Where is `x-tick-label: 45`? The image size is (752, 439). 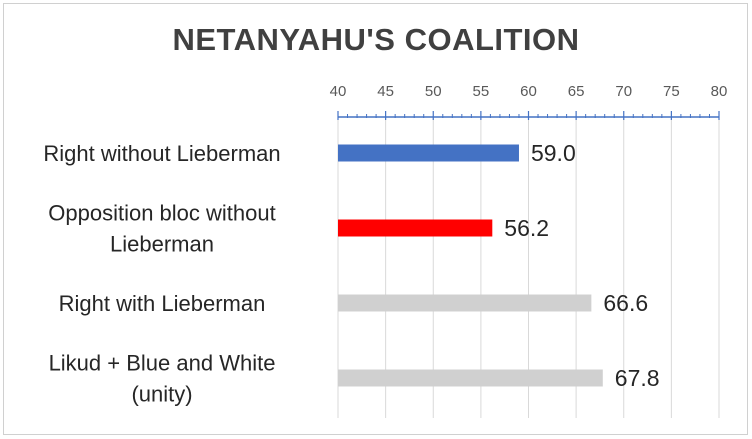
x-tick-label: 45 is located at coordinates (385, 91).